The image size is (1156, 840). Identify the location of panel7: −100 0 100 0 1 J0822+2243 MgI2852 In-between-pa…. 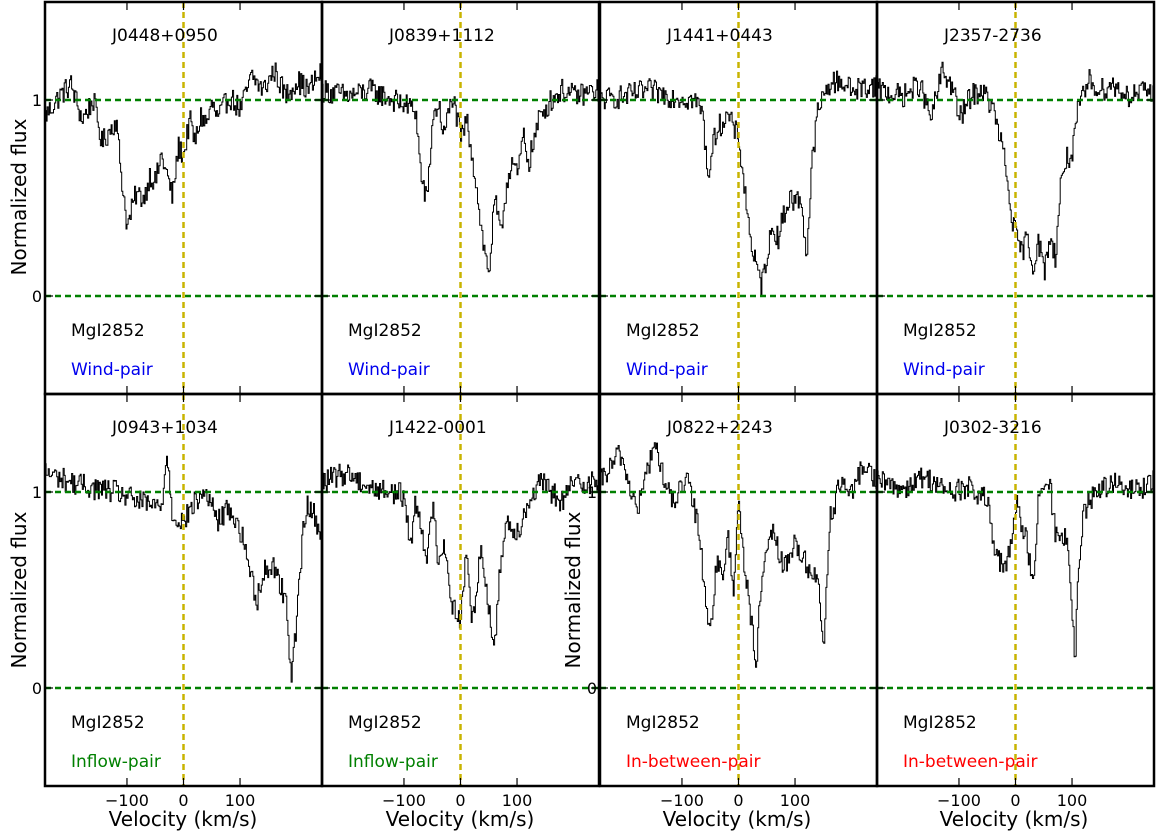
(733, 601).